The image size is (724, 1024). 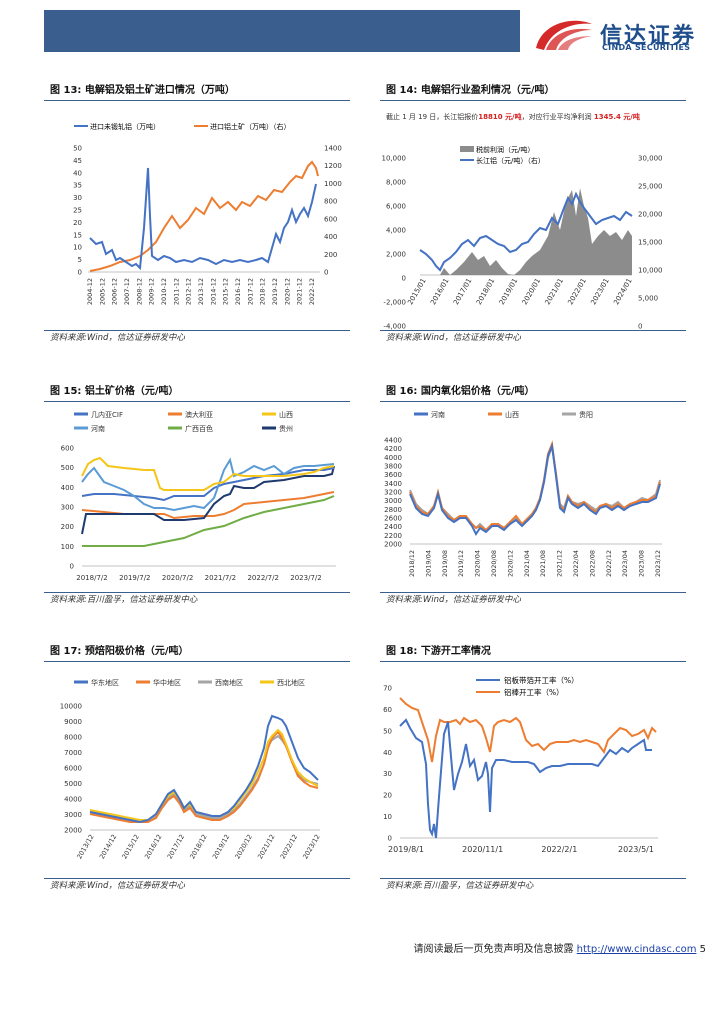 I want to click on y-tick-label: 8,000, so click(x=396, y=183).